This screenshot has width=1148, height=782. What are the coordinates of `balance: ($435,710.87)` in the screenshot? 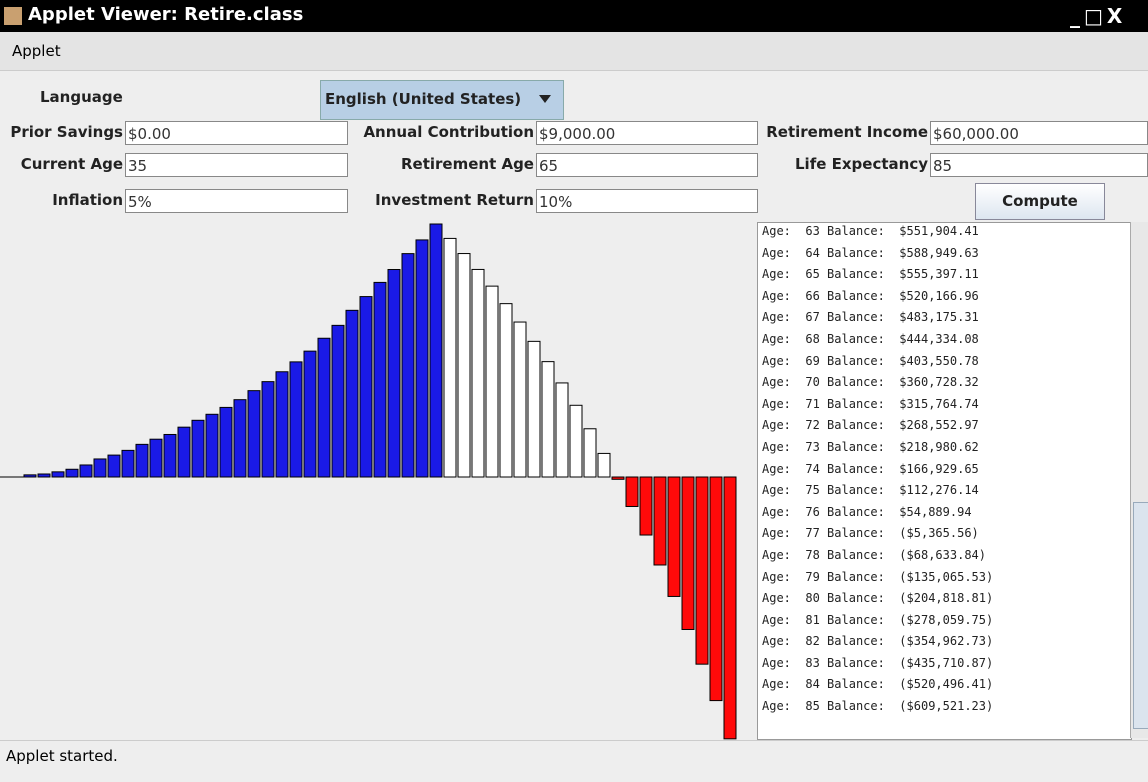 It's located at (946, 662).